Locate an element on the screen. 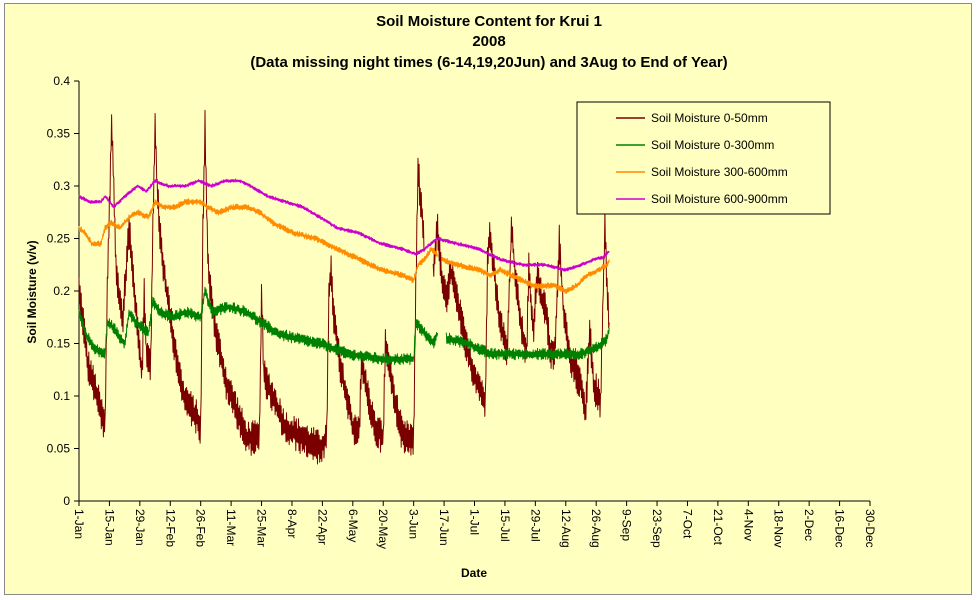  x-tick-label: 8-Apr is located at coordinates (292, 523).